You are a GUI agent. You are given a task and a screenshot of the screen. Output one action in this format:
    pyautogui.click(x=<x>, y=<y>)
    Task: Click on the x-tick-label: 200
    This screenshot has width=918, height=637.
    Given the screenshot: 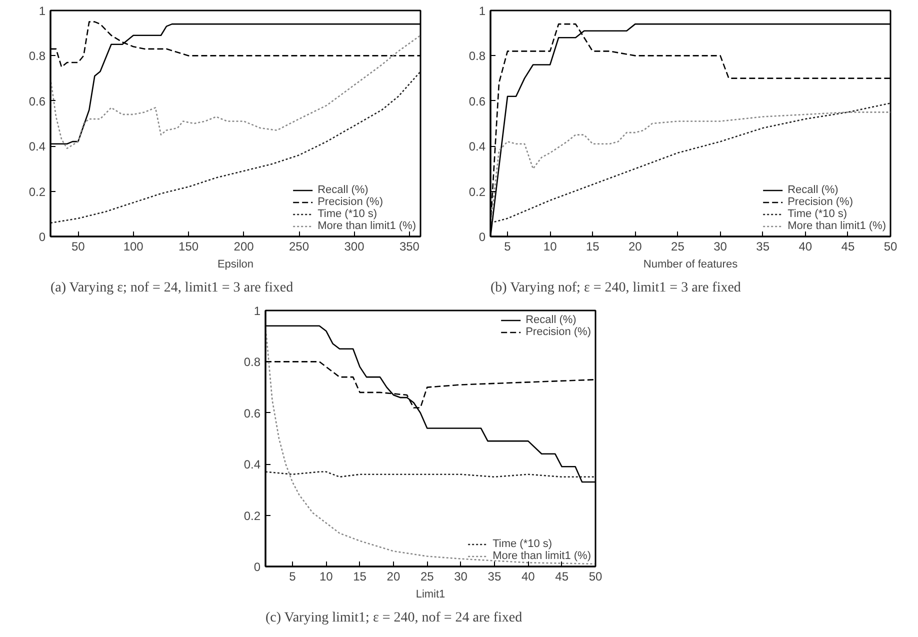 What is the action you would take?
    pyautogui.click(x=244, y=247)
    